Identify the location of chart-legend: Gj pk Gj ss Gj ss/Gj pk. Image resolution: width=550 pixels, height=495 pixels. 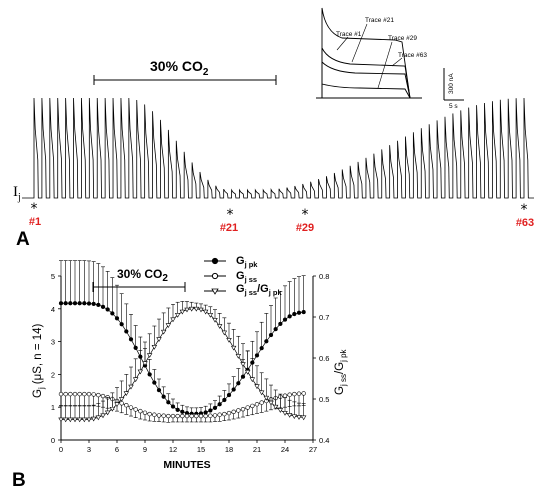
(243, 276).